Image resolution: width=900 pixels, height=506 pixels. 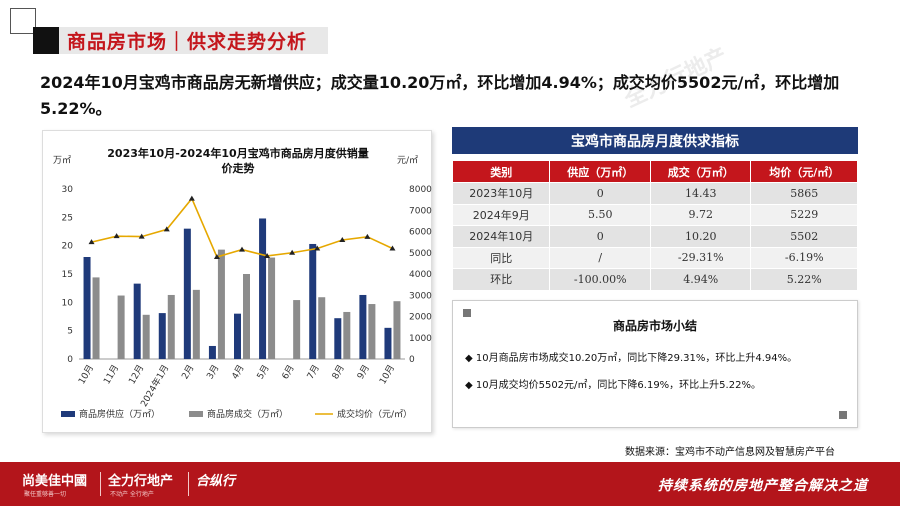 I want to click on x-tick-label: 11月, so click(x=111, y=374).